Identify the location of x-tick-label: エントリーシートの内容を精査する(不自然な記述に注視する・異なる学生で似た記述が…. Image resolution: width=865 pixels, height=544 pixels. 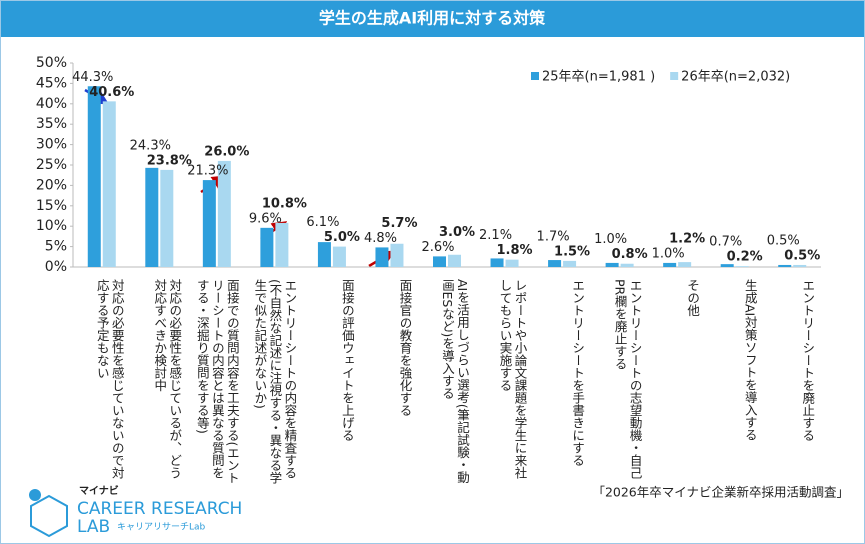
(275, 381).